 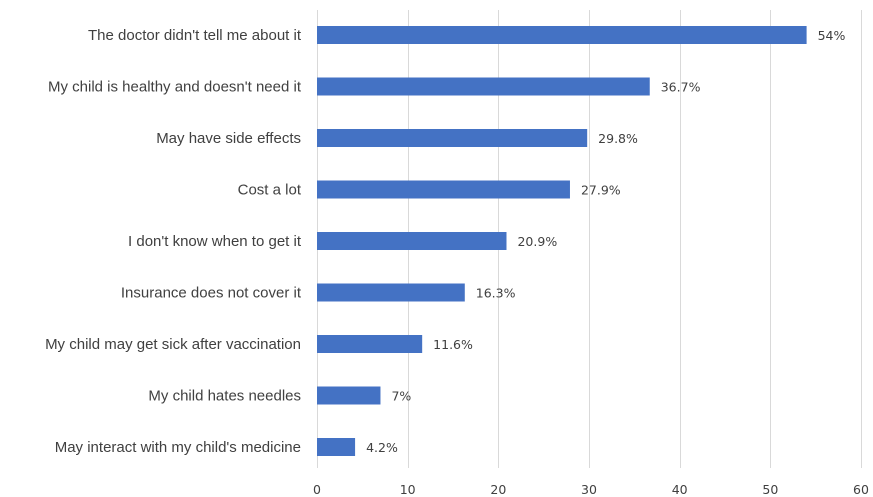 What do you see at coordinates (680, 489) in the screenshot?
I see `x-tick-label: 40` at bounding box center [680, 489].